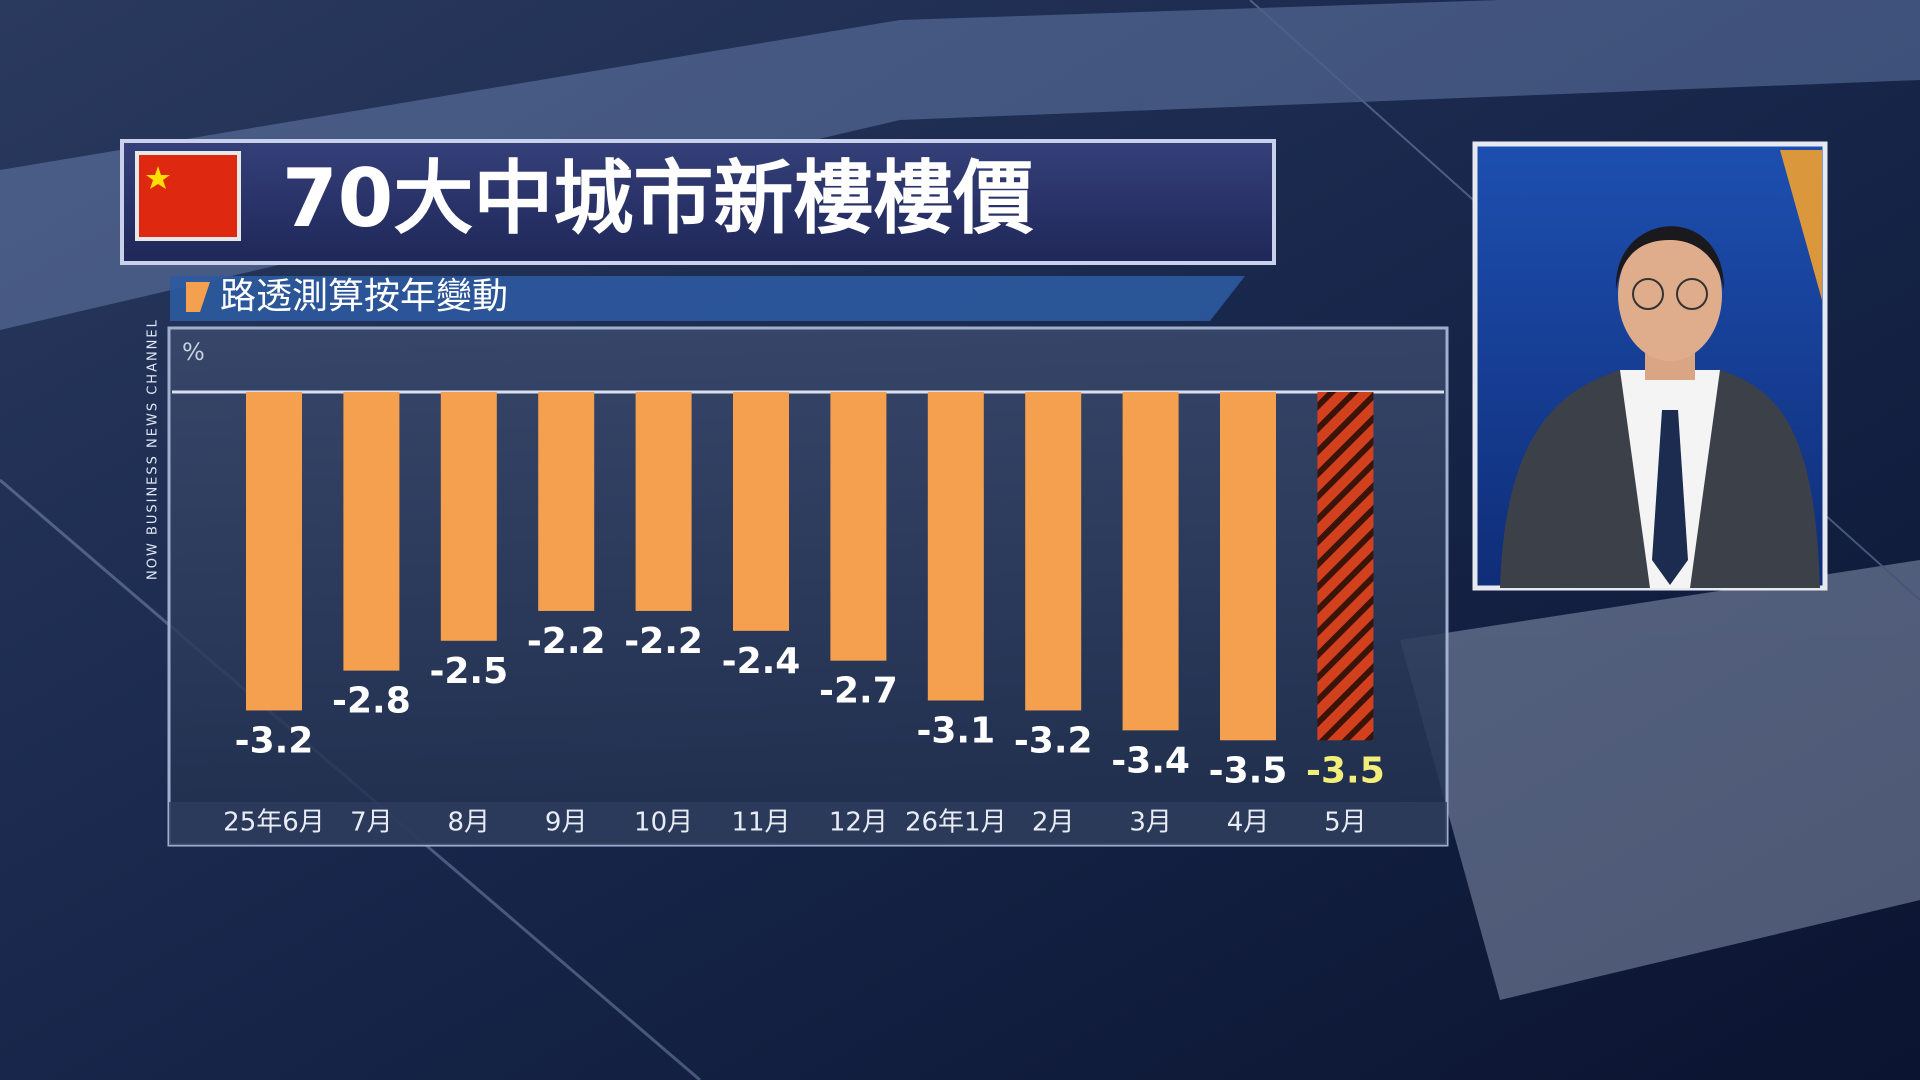 This screenshot has height=1080, width=1920. What do you see at coordinates (707, 298) in the screenshot?
I see `subtitle-strip` at bounding box center [707, 298].